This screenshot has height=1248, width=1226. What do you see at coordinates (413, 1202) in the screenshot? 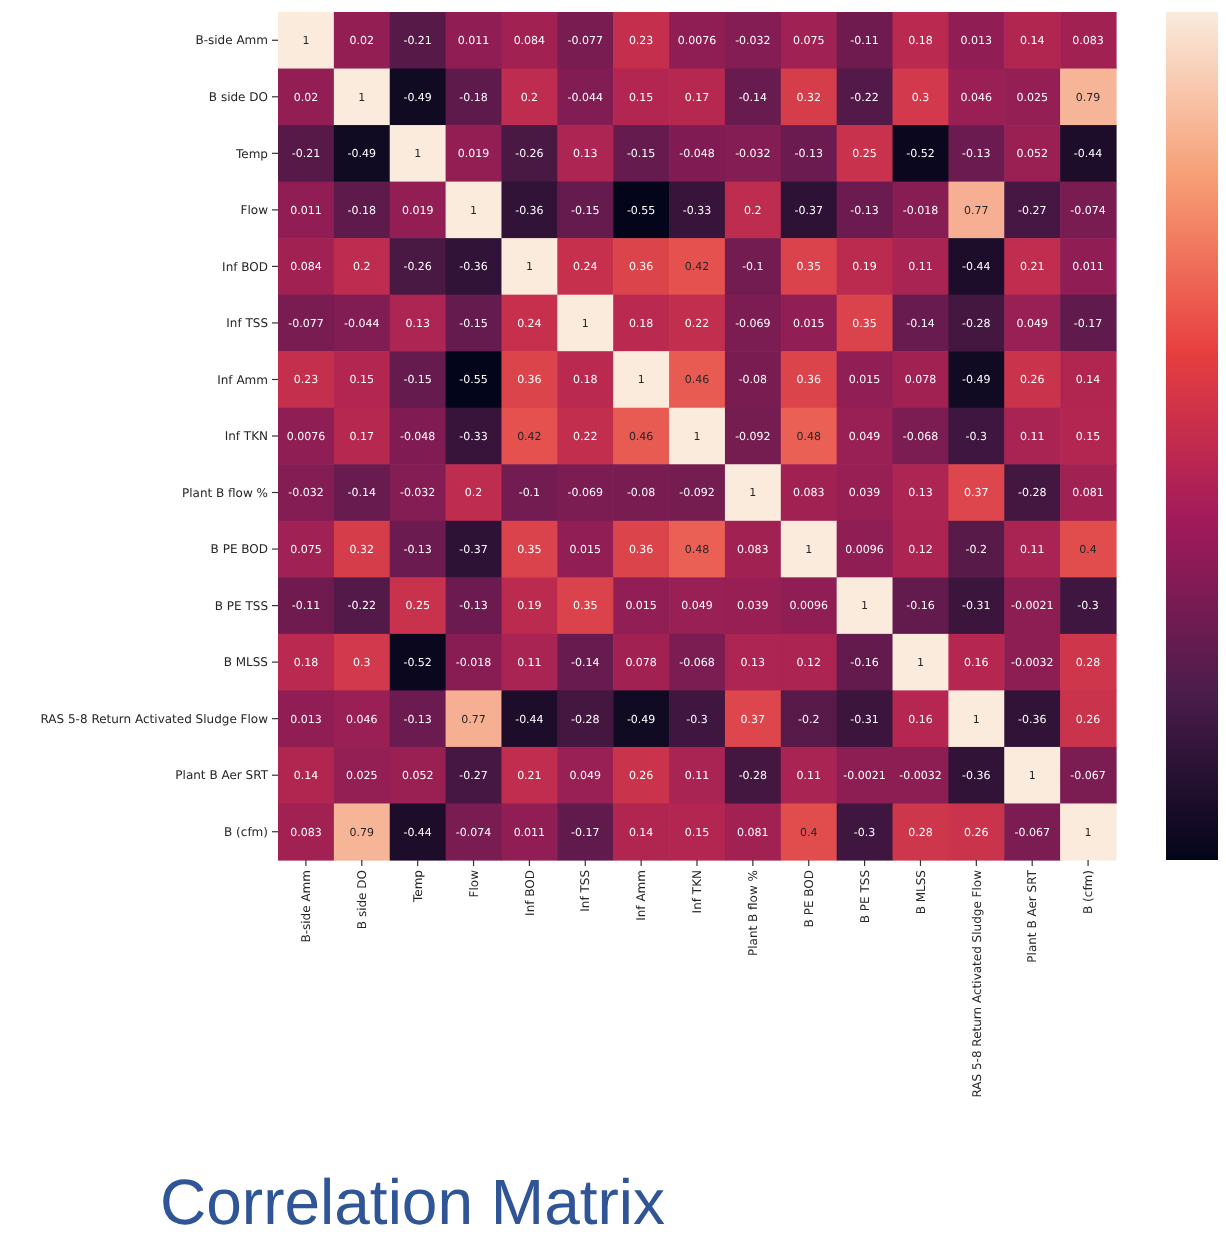
I see `text: Correlation Matrix` at bounding box center [413, 1202].